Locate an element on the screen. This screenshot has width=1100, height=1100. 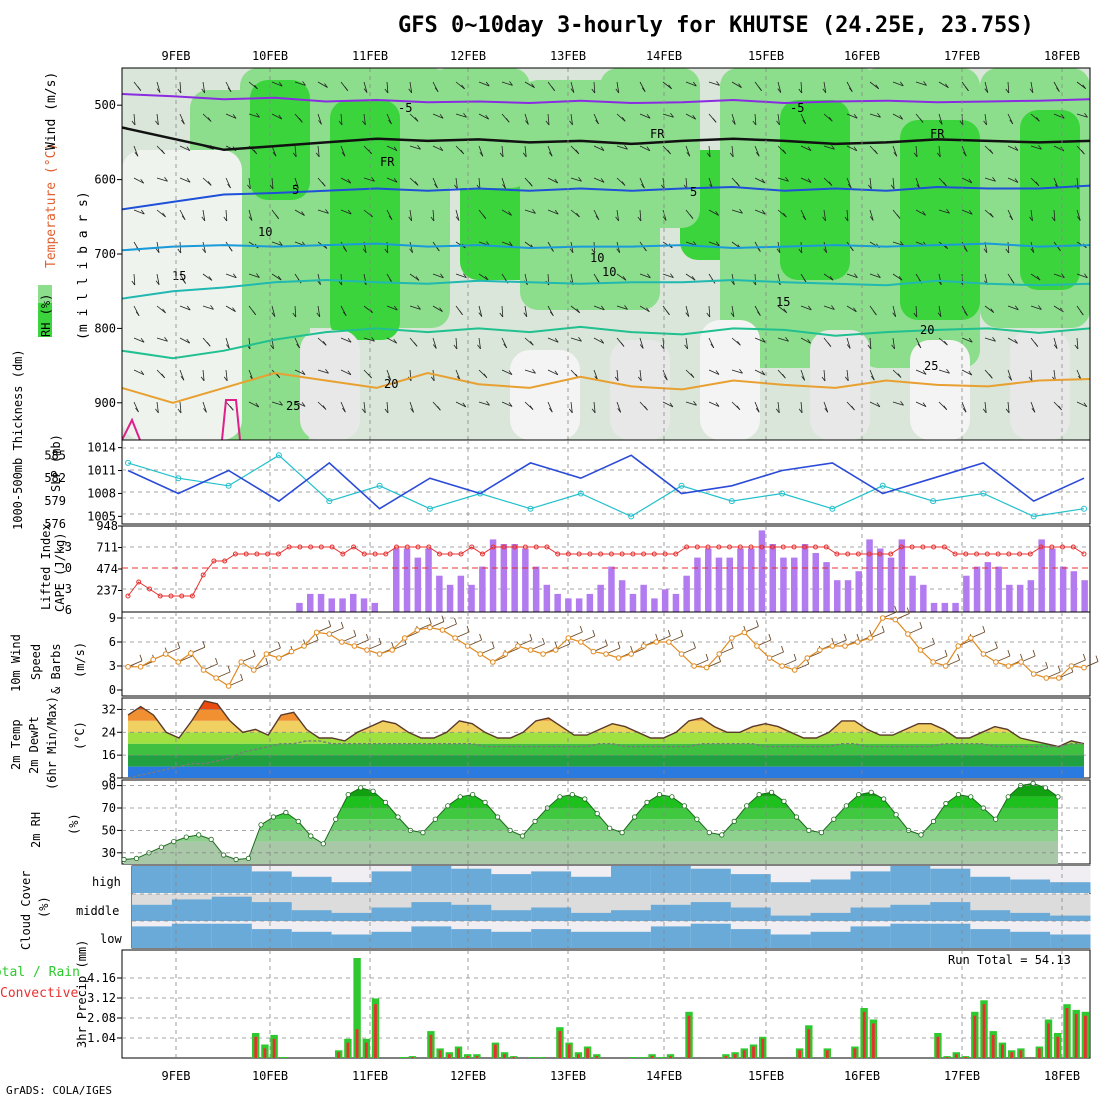
precip-panel-frame is located at coordinates (606, 1004).